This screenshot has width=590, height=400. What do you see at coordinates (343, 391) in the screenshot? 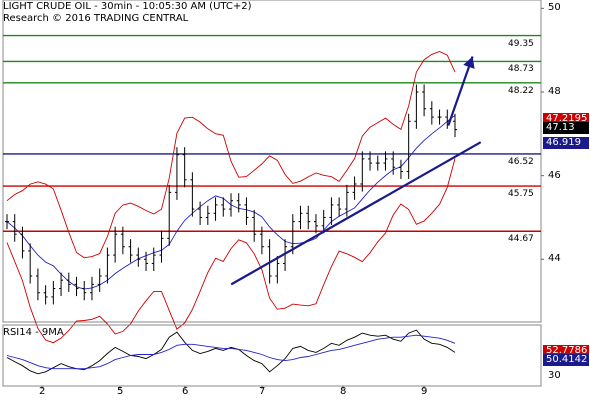
I see `x-tick-8: 8` at bounding box center [343, 391].